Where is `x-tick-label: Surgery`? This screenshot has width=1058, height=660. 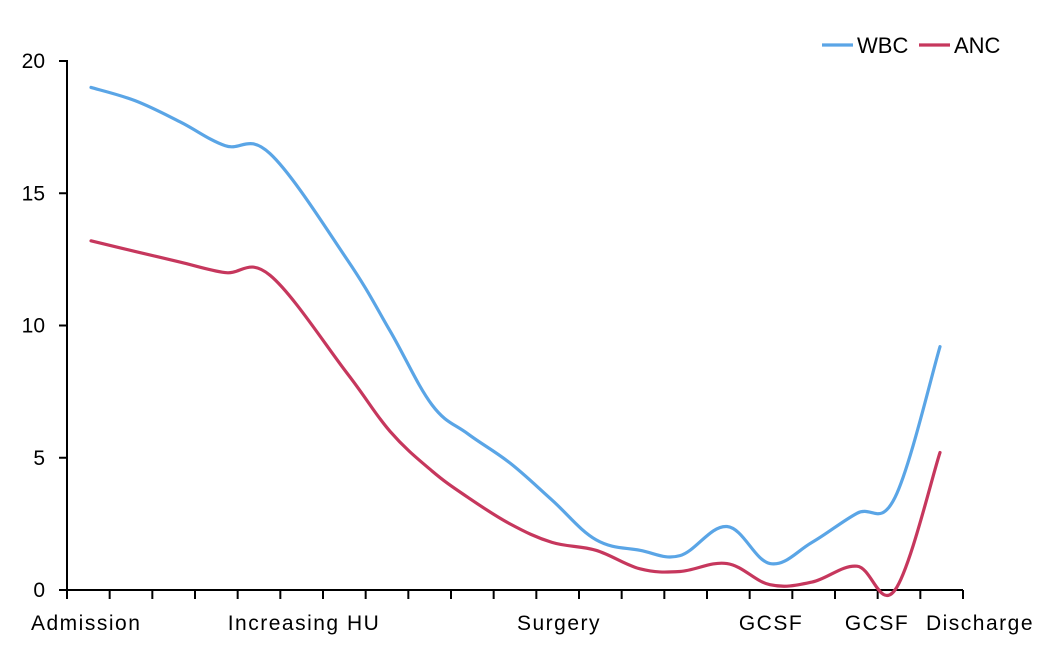
x-tick-label: Surgery is located at coordinates (559, 623).